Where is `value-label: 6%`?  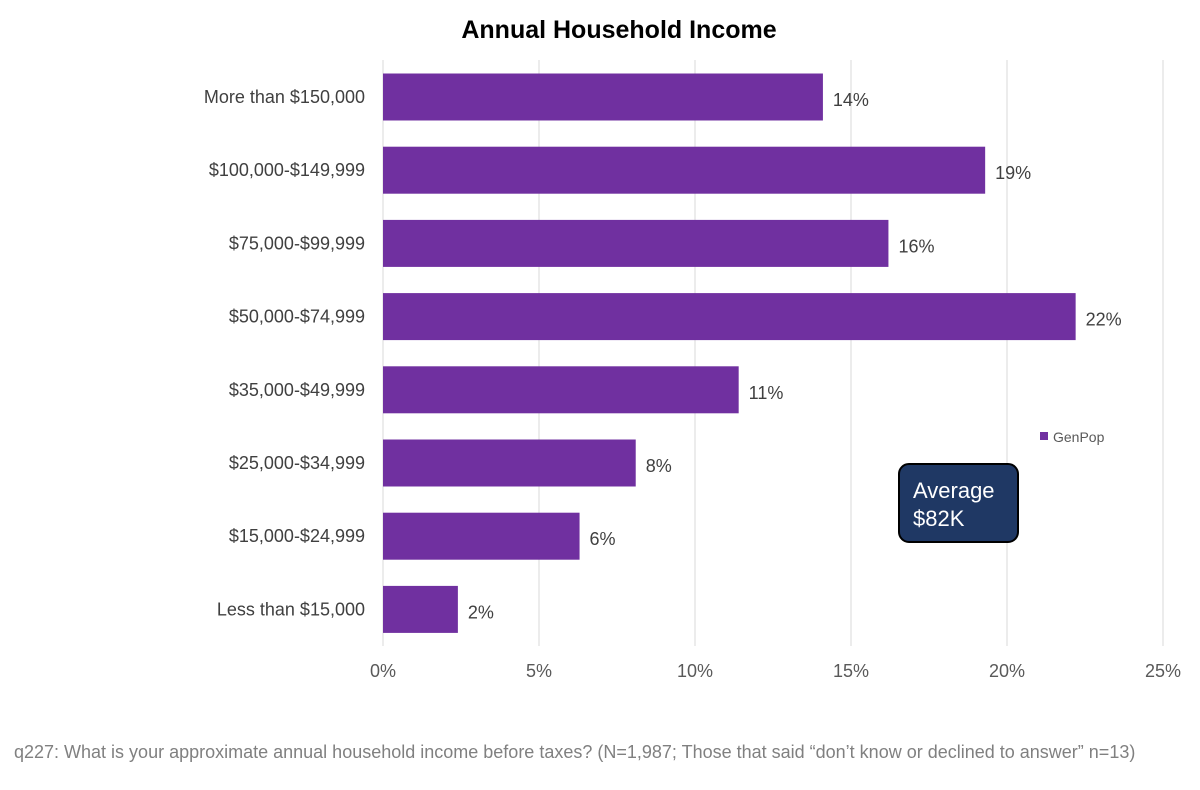
value-label: 6% is located at coordinates (603, 539).